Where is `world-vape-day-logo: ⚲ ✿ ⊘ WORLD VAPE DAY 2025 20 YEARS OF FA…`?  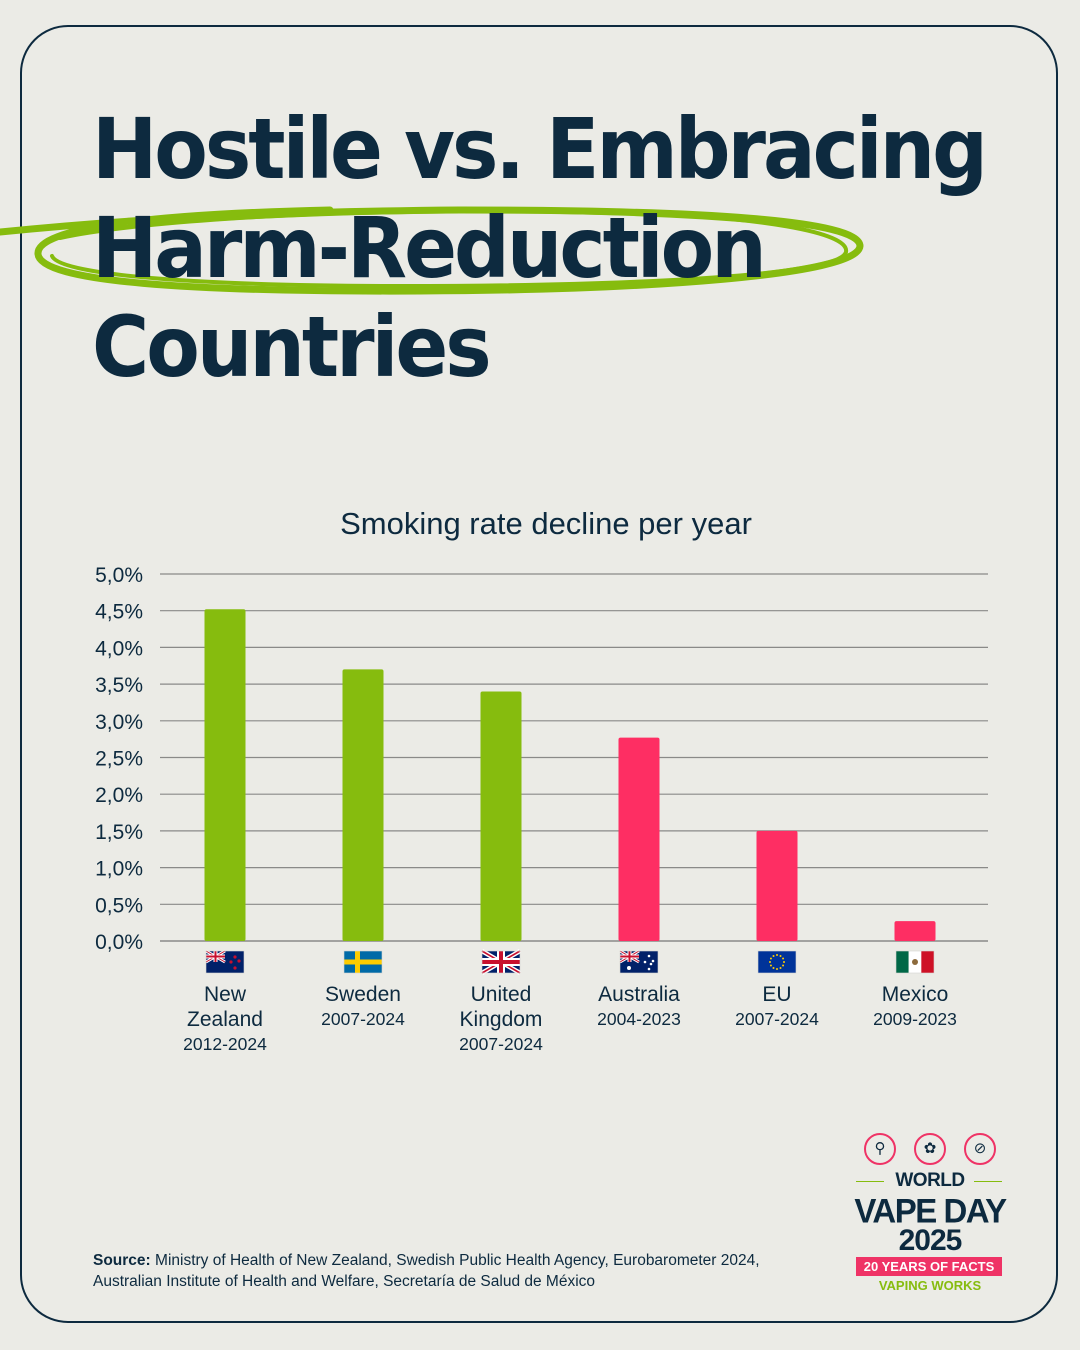
world-vape-day-logo: ⚲ ✿ ⊘ WORLD VAPE DAY 2025 20 YEARS OF FA… is located at coordinates (930, 1215).